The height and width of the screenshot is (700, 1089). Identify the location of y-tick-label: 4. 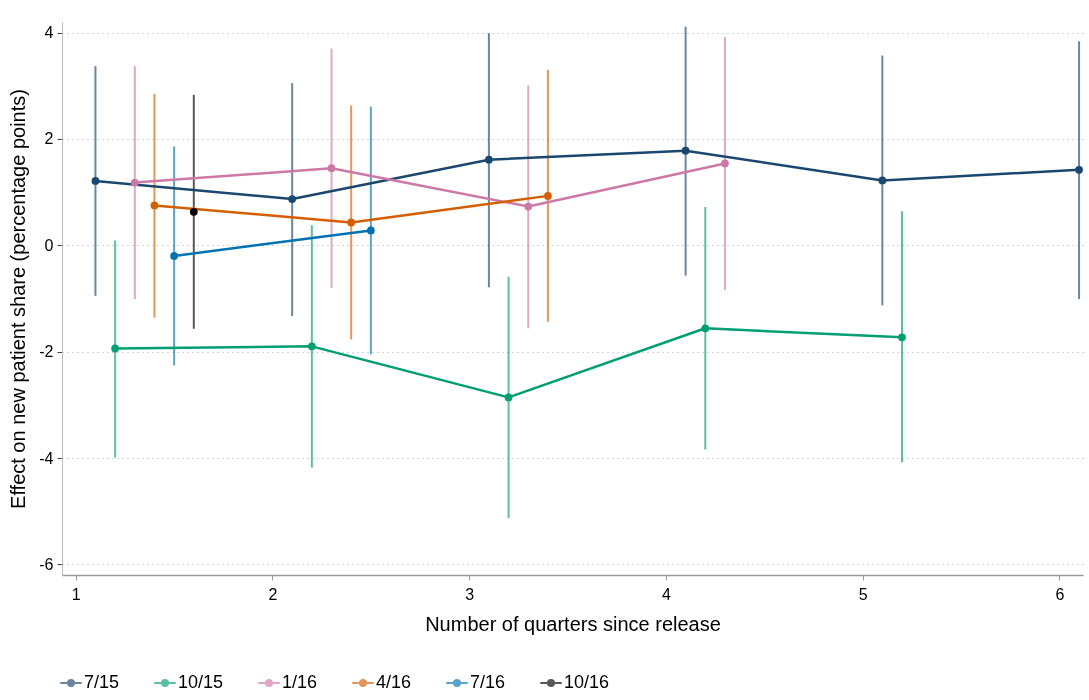
(49, 33).